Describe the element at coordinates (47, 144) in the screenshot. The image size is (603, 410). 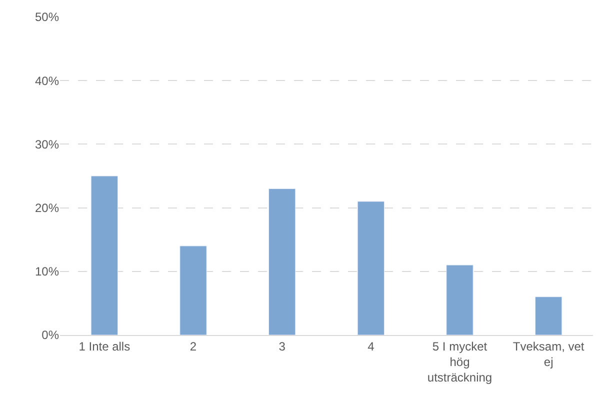
I see `y-tick-label: 30%` at that location.